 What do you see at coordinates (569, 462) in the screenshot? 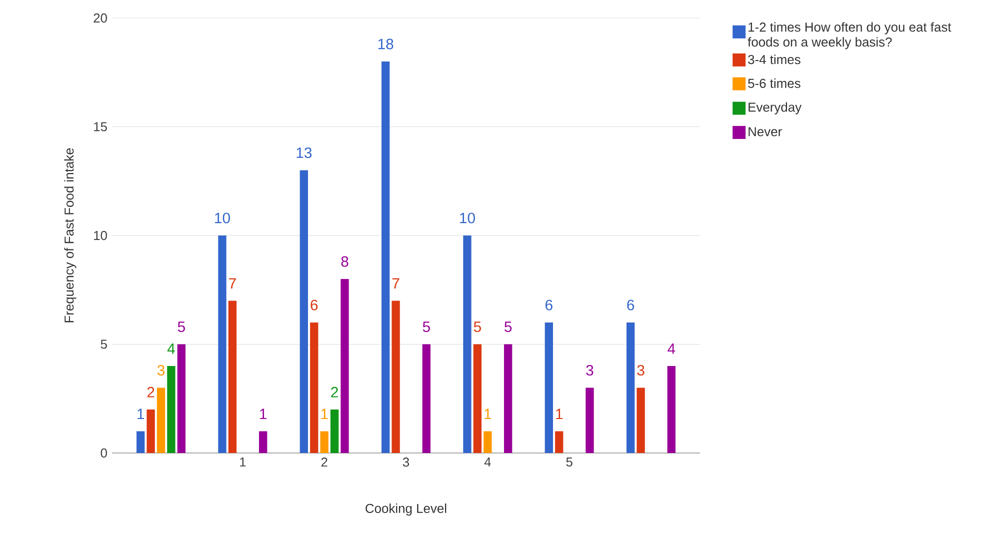
I see `x-tick-label: 5` at bounding box center [569, 462].